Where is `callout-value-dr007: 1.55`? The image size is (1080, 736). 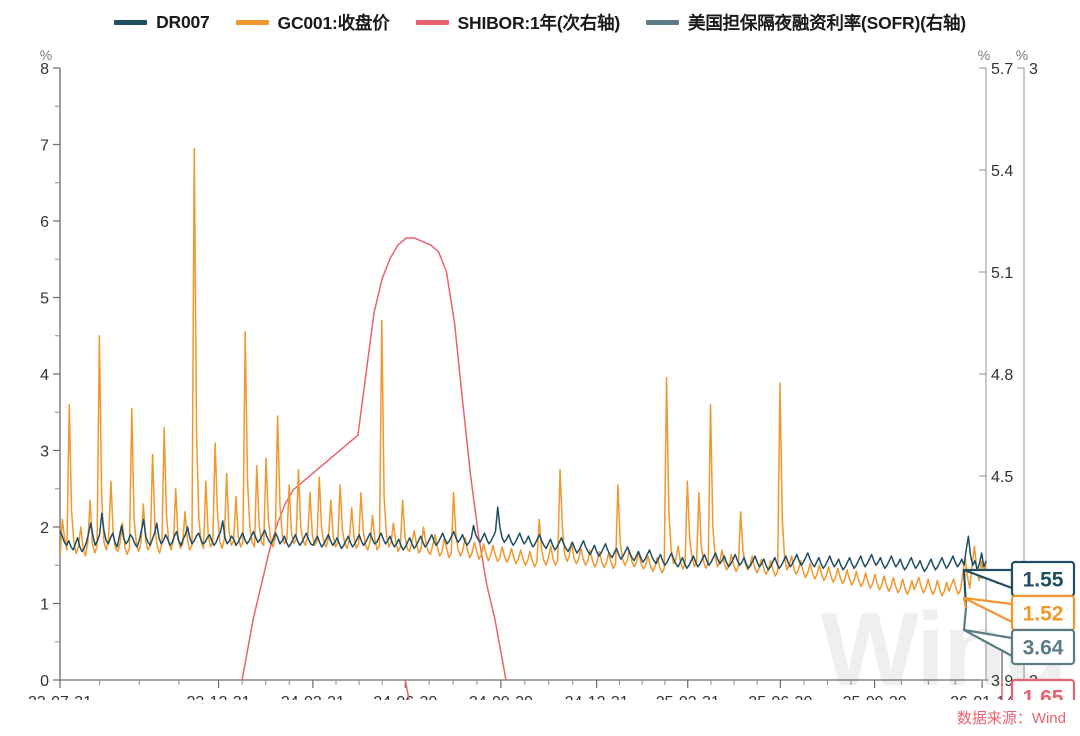
callout-value-dr007: 1.55 is located at coordinates (1043, 580).